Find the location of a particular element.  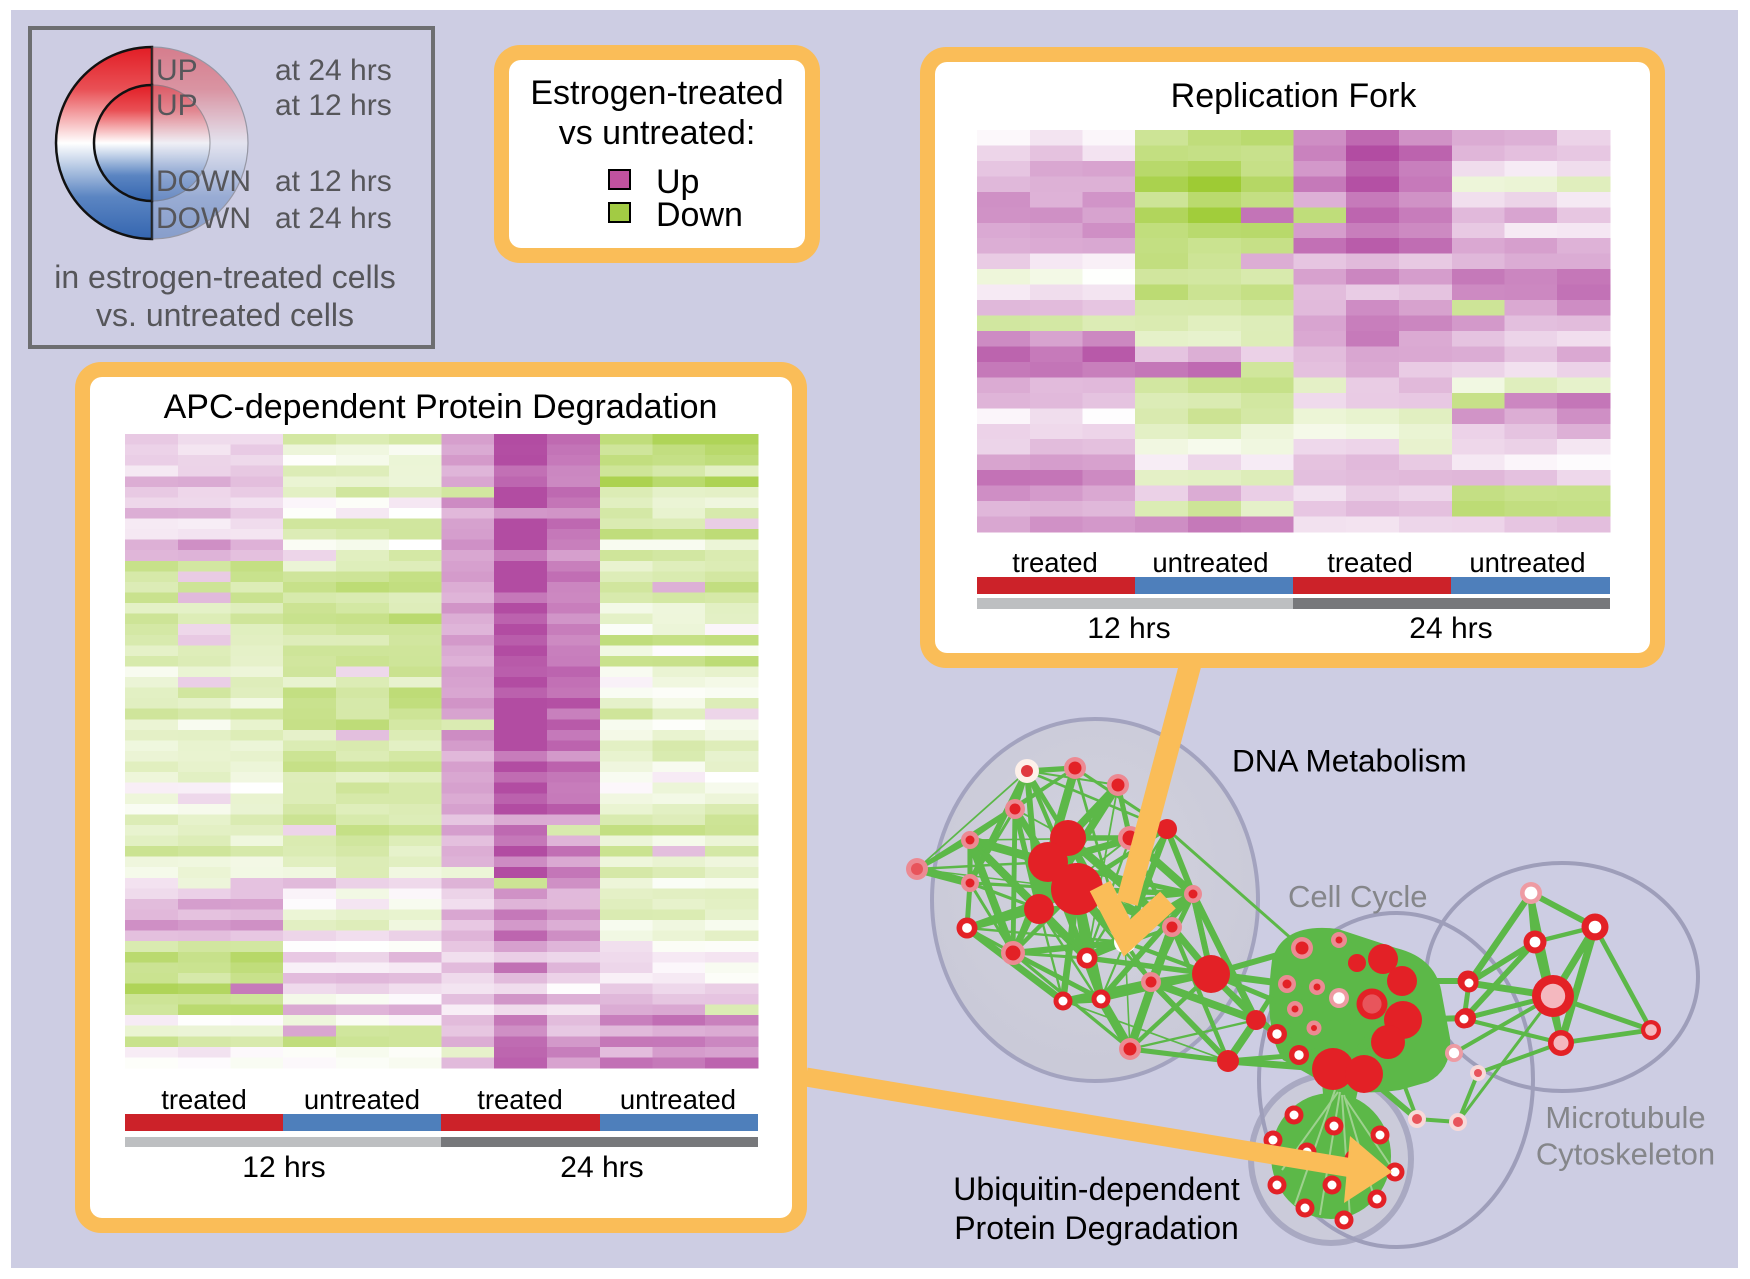

svg-text: Ubiquitin-dependent is located at coordinates (1096, 1189).